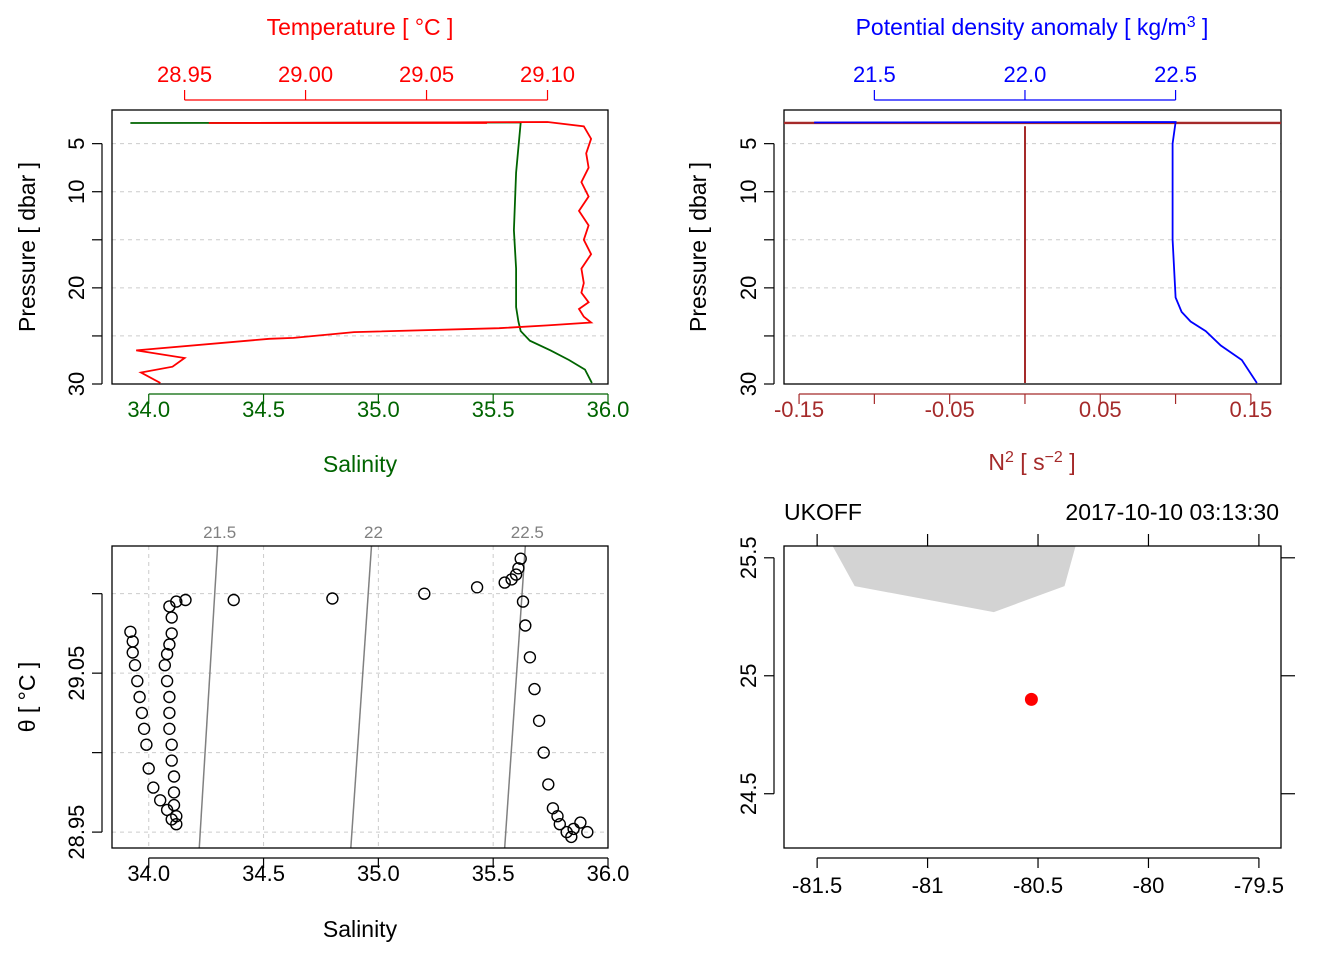  I want to click on lat-axis-tick-label: 25.5, so click(748, 557).